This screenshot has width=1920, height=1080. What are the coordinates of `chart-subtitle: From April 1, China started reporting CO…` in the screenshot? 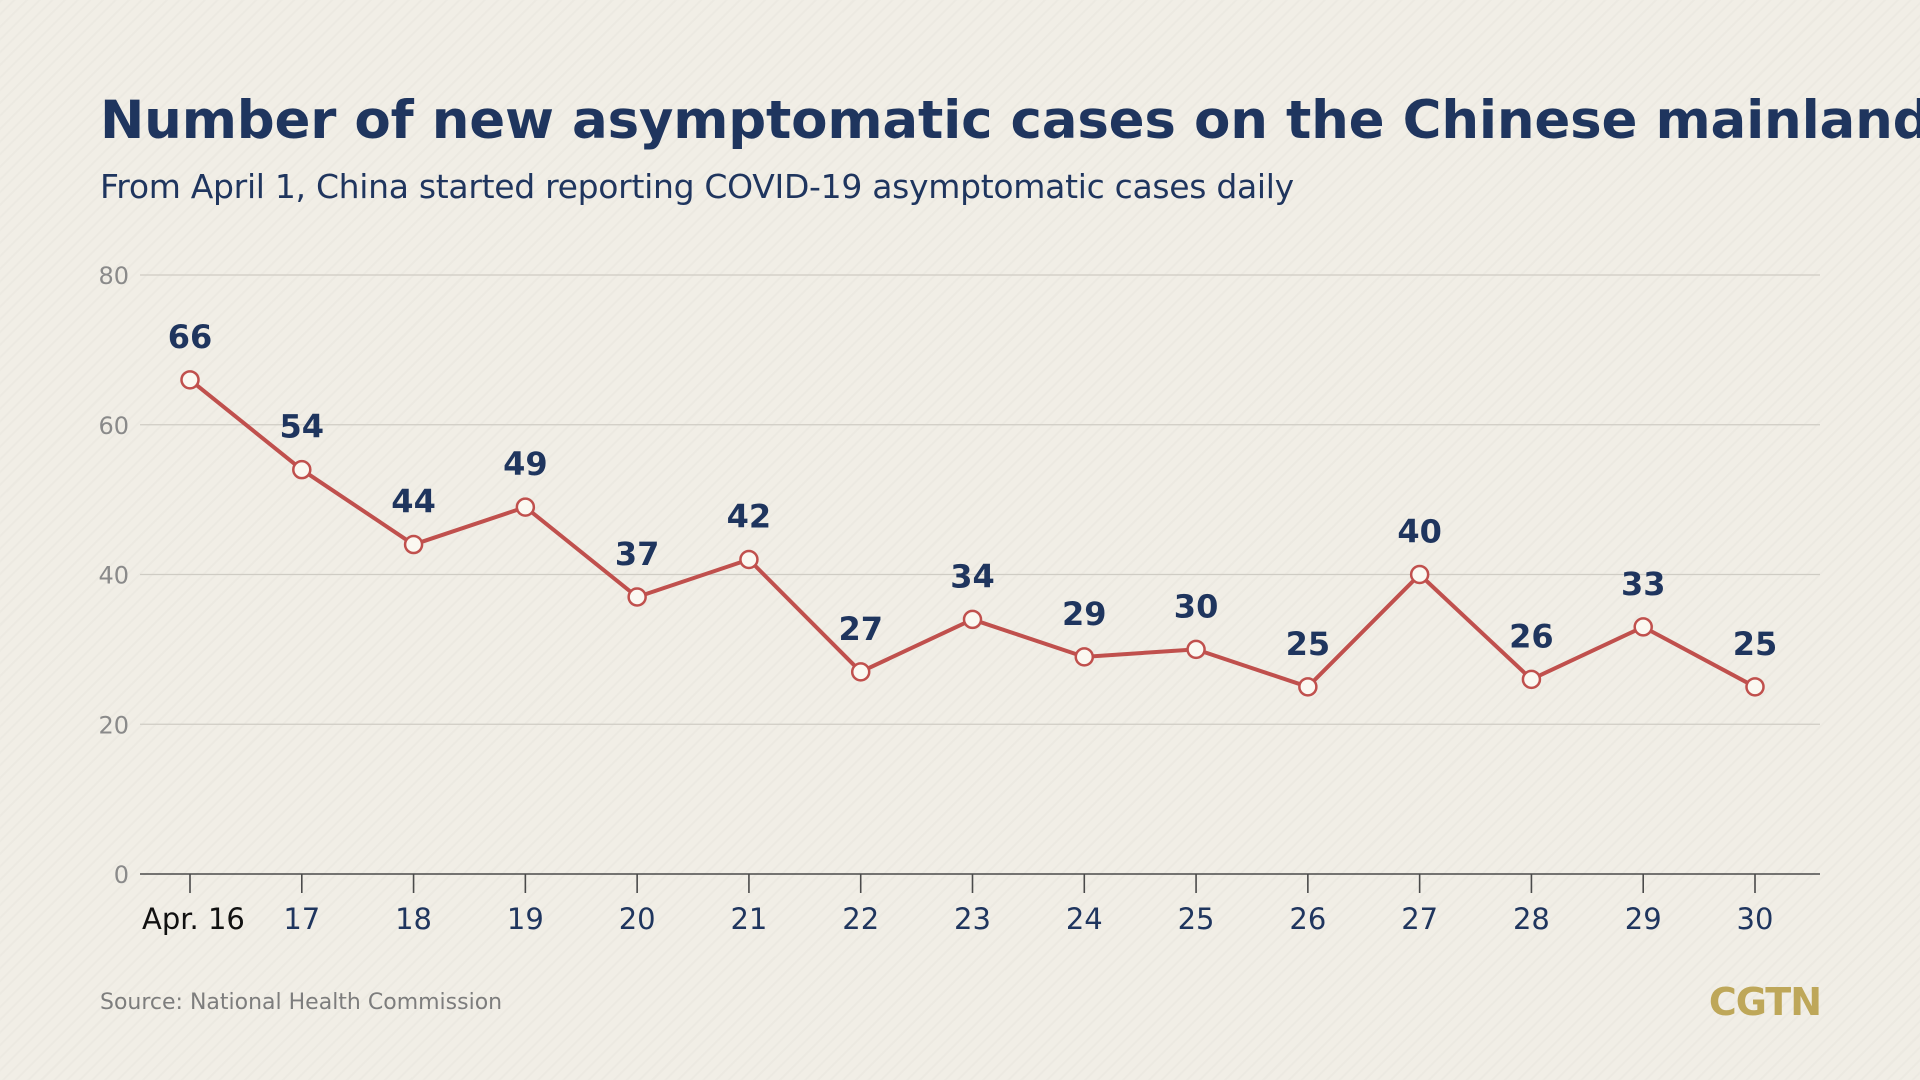 It's located at (697, 186).